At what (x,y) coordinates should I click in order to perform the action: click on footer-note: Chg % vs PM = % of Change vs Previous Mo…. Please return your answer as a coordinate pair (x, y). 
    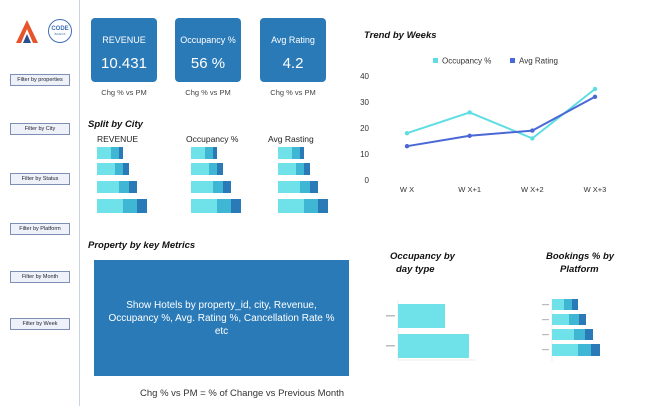
    Looking at the image, I should click on (242, 393).